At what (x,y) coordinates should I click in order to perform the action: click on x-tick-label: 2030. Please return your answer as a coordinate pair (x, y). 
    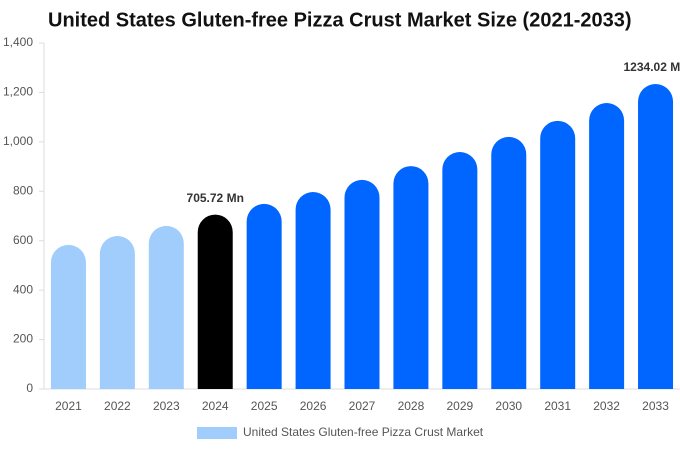
    Looking at the image, I should click on (508, 406).